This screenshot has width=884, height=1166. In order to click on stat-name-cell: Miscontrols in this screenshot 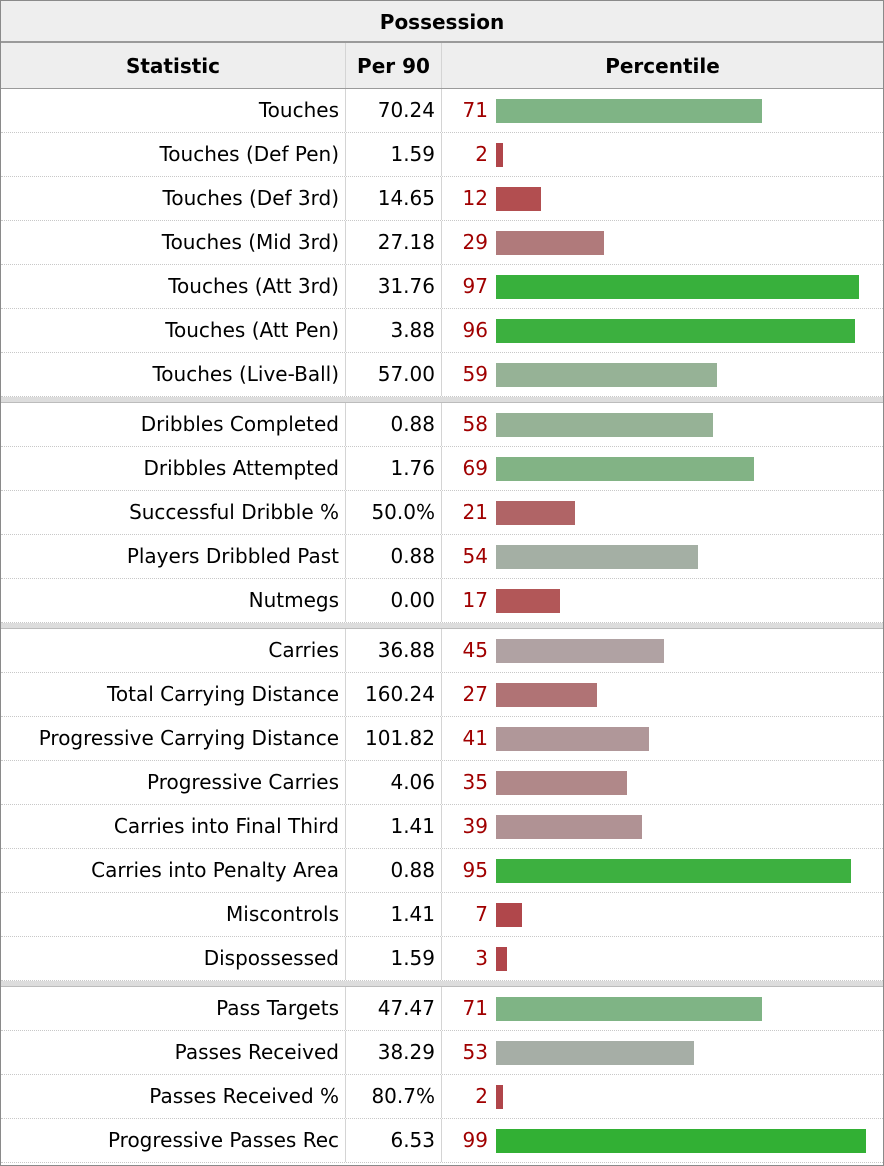, I will do `click(173, 914)`.